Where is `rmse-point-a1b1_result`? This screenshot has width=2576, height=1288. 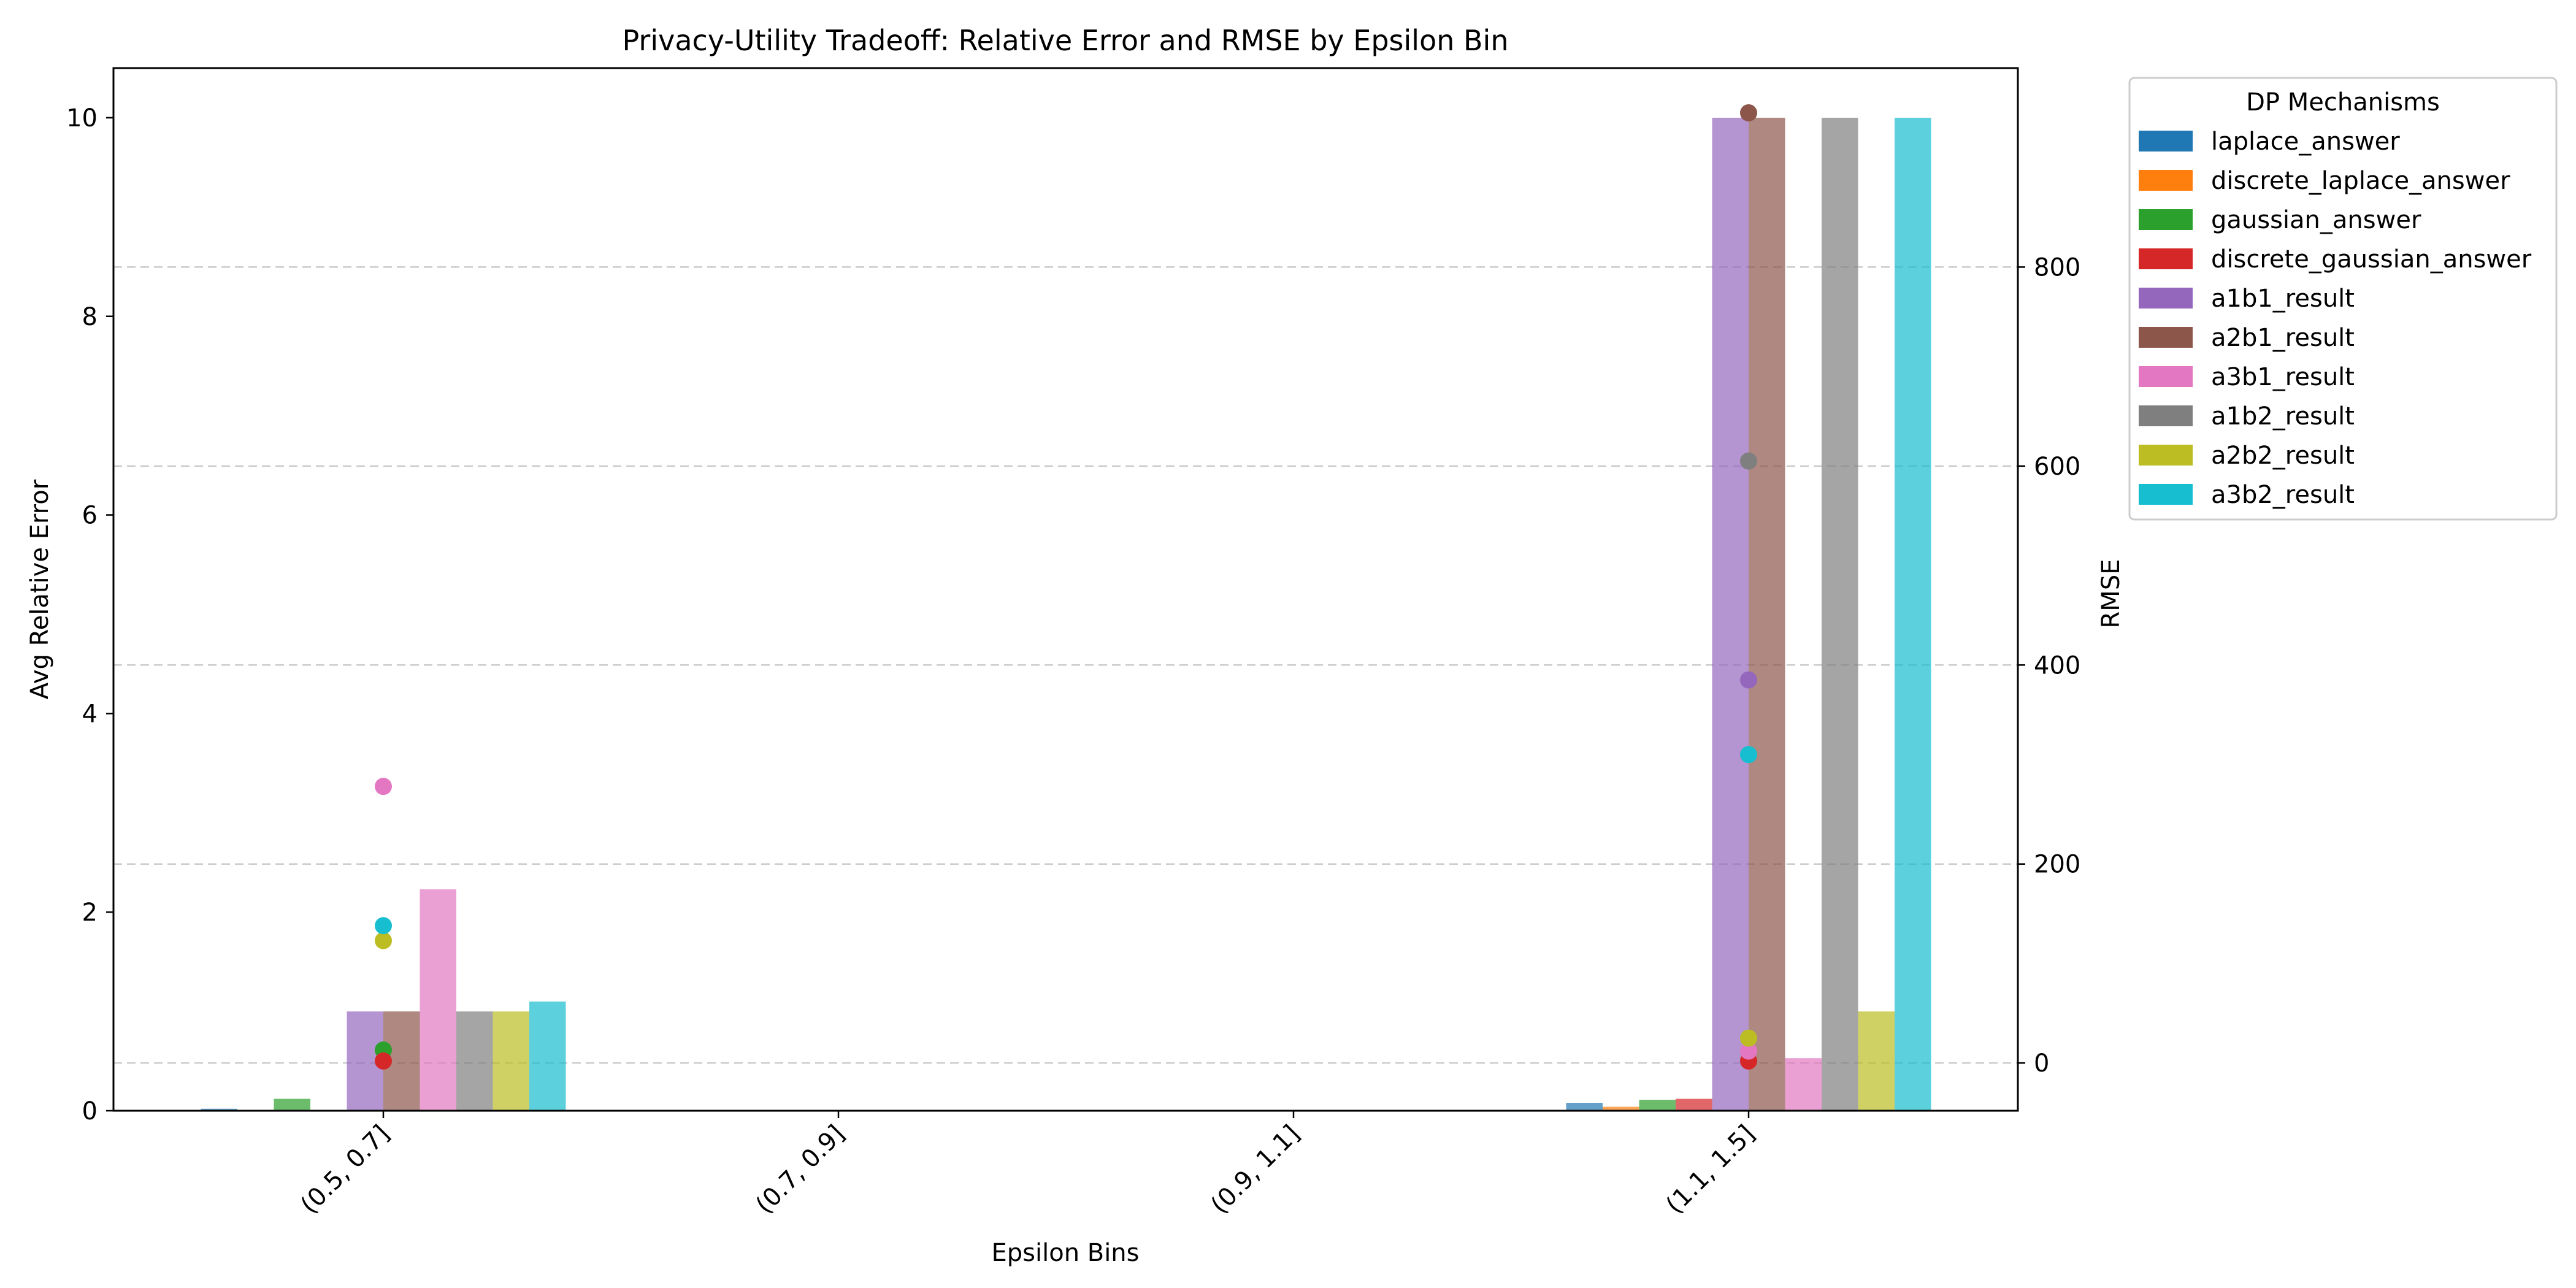
rmse-point-a1b1_result is located at coordinates (1748, 680).